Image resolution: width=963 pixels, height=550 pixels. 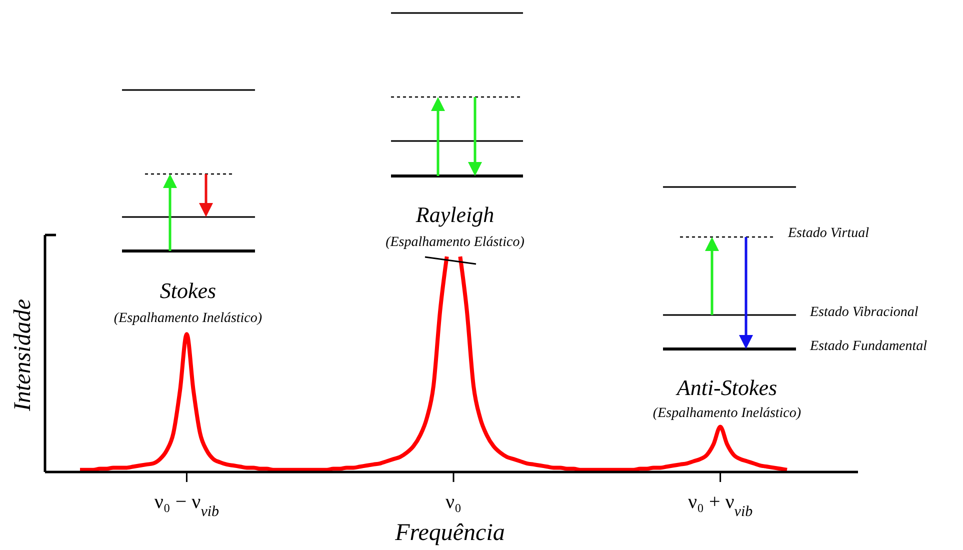 What do you see at coordinates (454, 502) in the screenshot?
I see `x-tick-label: ν₀` at bounding box center [454, 502].